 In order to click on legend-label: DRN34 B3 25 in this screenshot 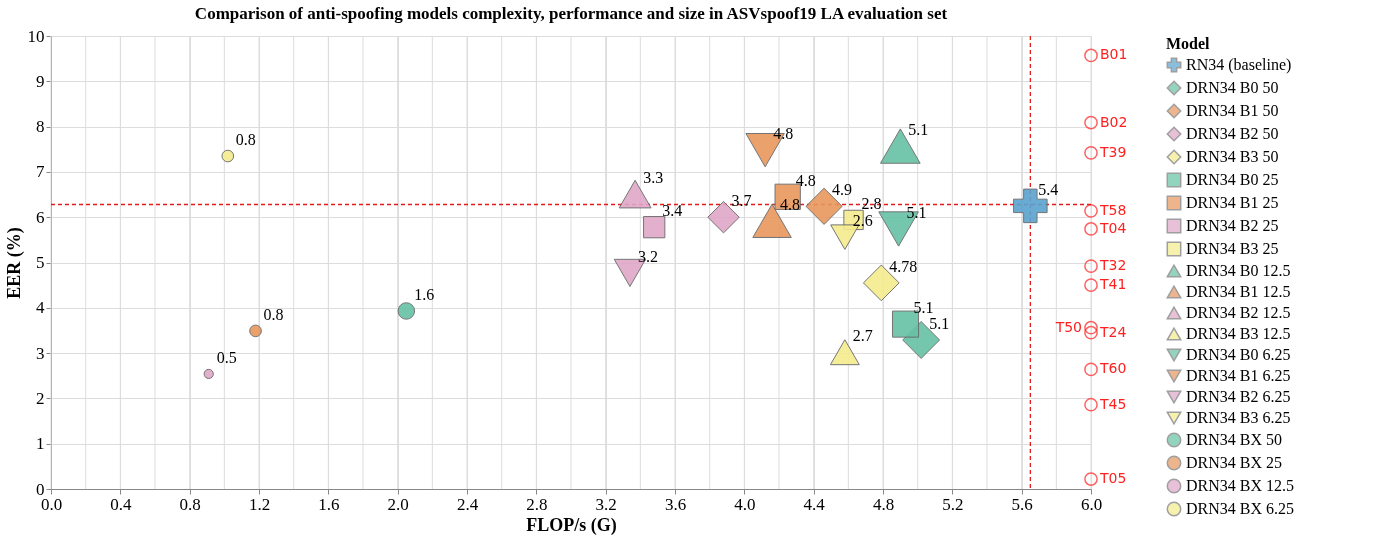, I will do `click(1232, 248)`.